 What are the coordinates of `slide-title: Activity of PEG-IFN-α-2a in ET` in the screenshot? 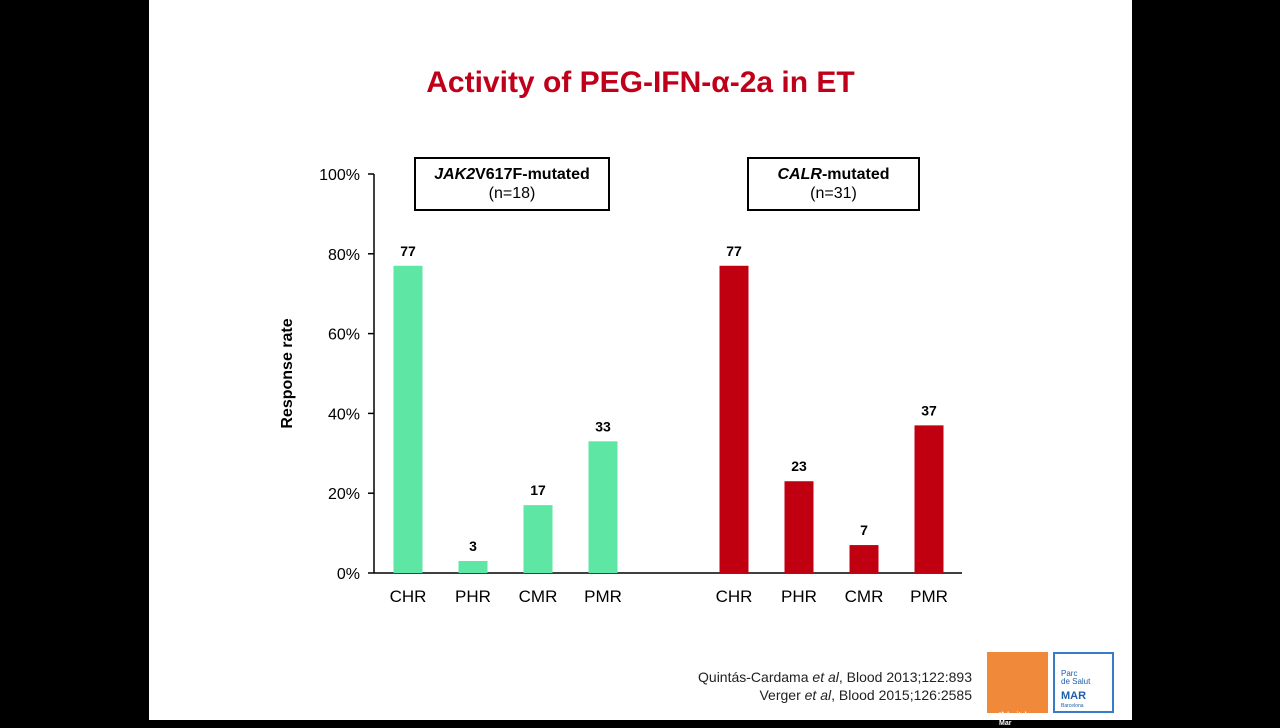 It's located at (640, 82).